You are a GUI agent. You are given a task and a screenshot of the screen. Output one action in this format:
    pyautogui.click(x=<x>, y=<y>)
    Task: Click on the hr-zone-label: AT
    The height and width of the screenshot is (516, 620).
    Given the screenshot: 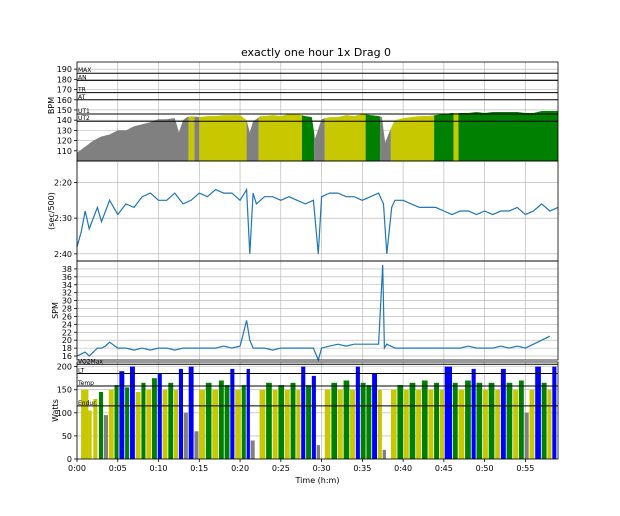 What is the action you would take?
    pyautogui.click(x=82, y=97)
    